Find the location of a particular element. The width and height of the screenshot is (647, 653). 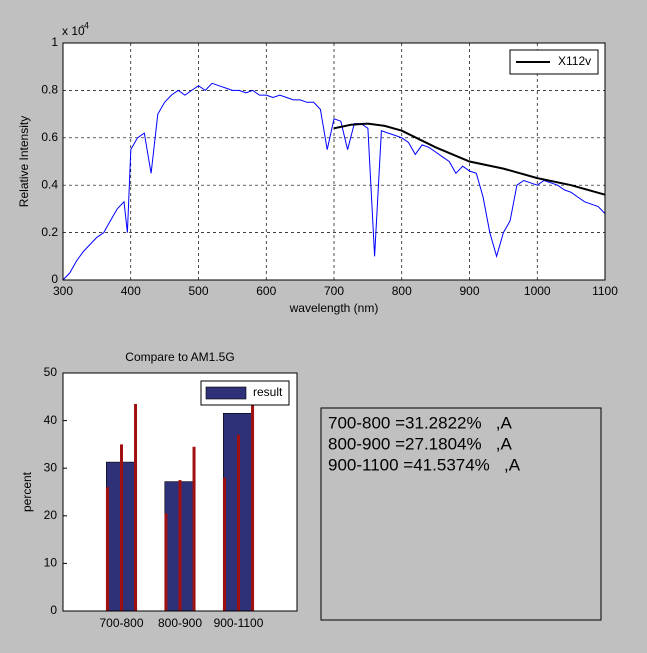

legend-swatch is located at coordinates (226, 393).